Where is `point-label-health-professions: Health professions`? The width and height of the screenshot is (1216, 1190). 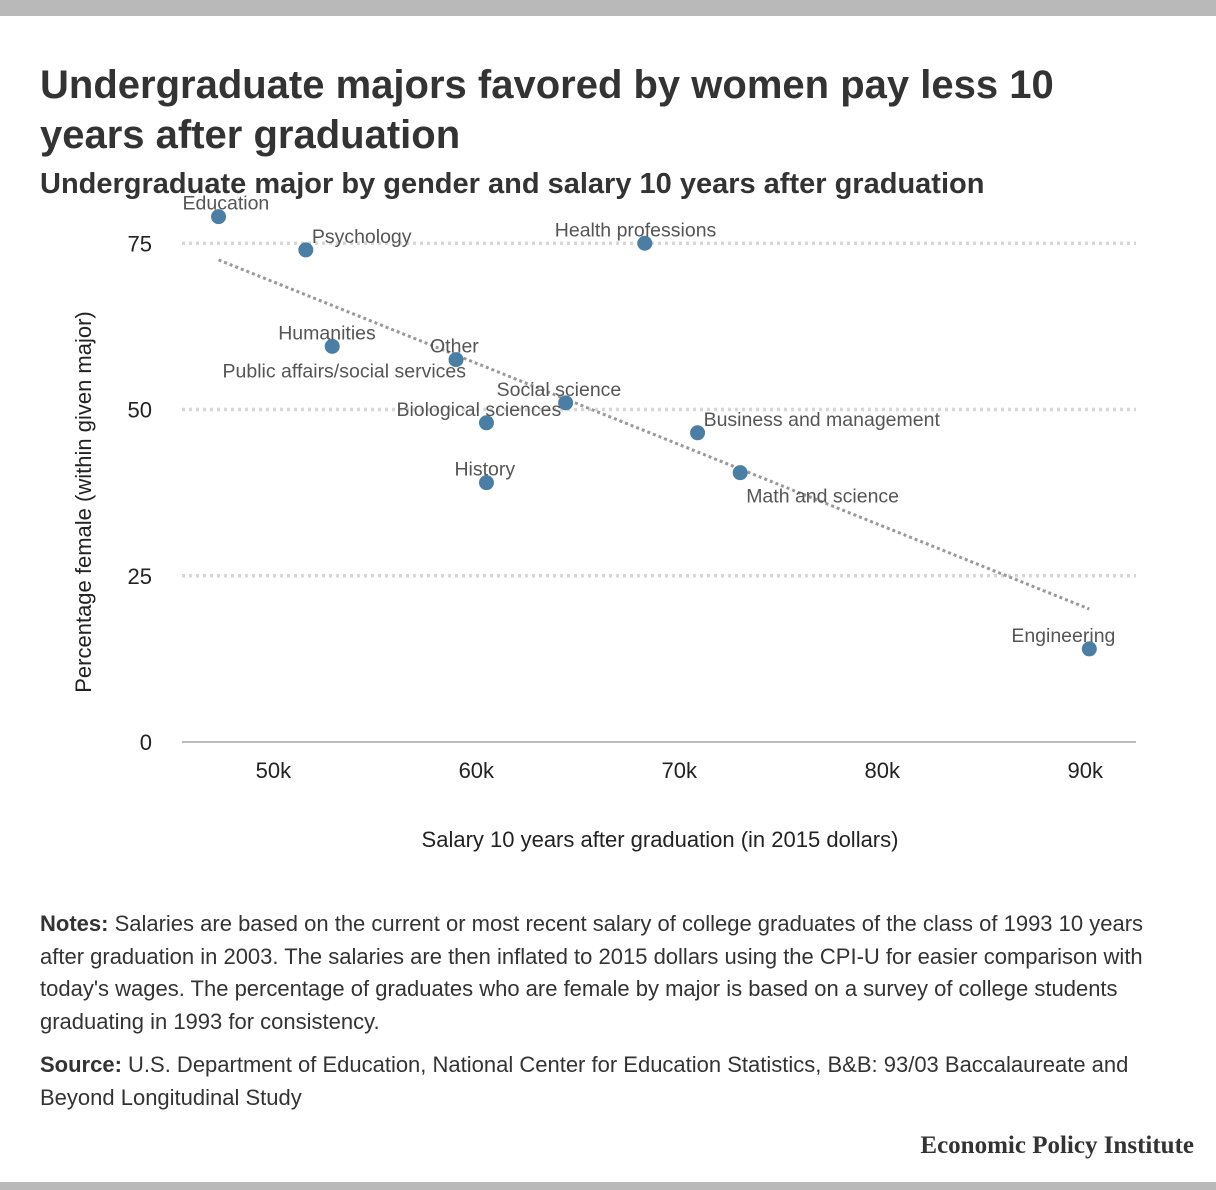
point-label-health-professions: Health professions is located at coordinates (636, 230).